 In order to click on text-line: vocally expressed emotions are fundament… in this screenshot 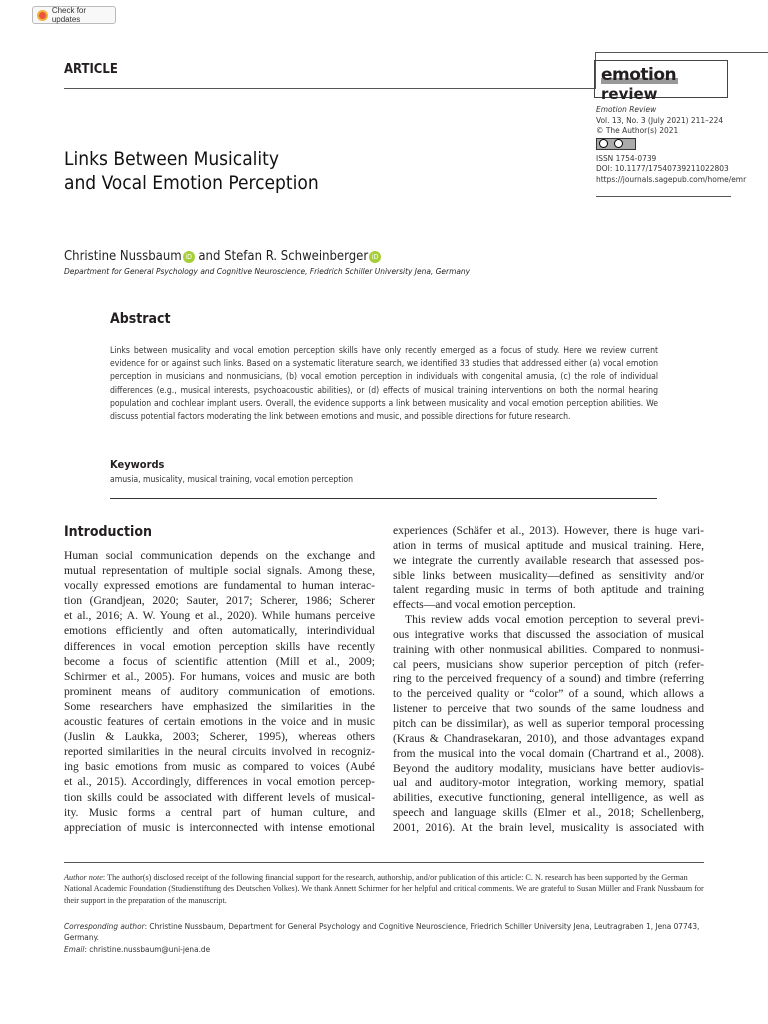, I will do `click(219, 586)`.